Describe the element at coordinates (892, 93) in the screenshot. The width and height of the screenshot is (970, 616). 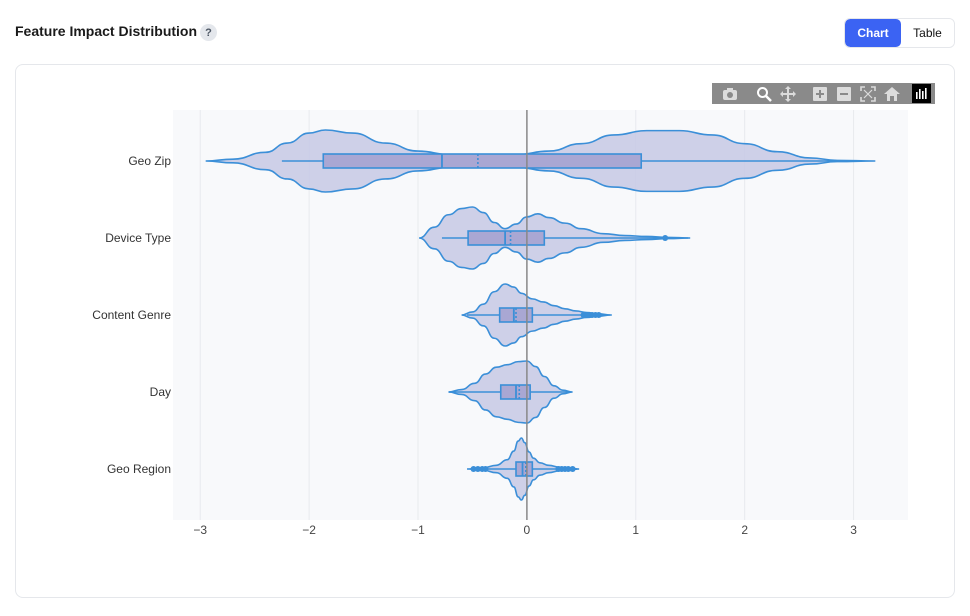
I see `reset-axes-icon` at that location.